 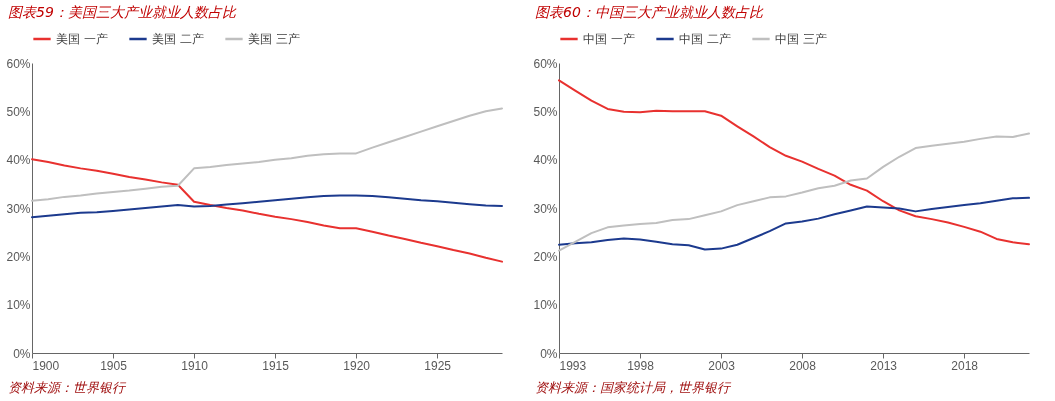 I want to click on legend-label: 美国 二产, so click(x=178, y=39).